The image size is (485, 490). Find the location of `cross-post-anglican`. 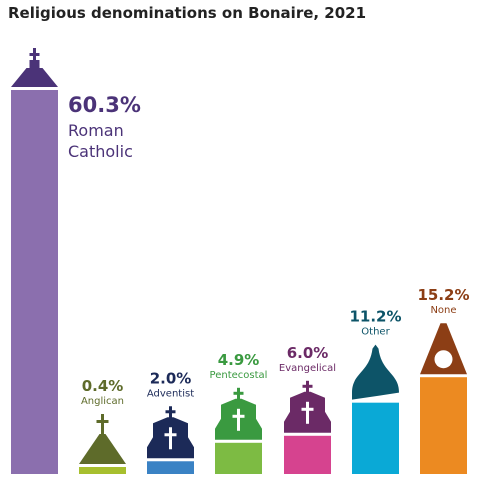

cross-post-anglican is located at coordinates (102, 425).